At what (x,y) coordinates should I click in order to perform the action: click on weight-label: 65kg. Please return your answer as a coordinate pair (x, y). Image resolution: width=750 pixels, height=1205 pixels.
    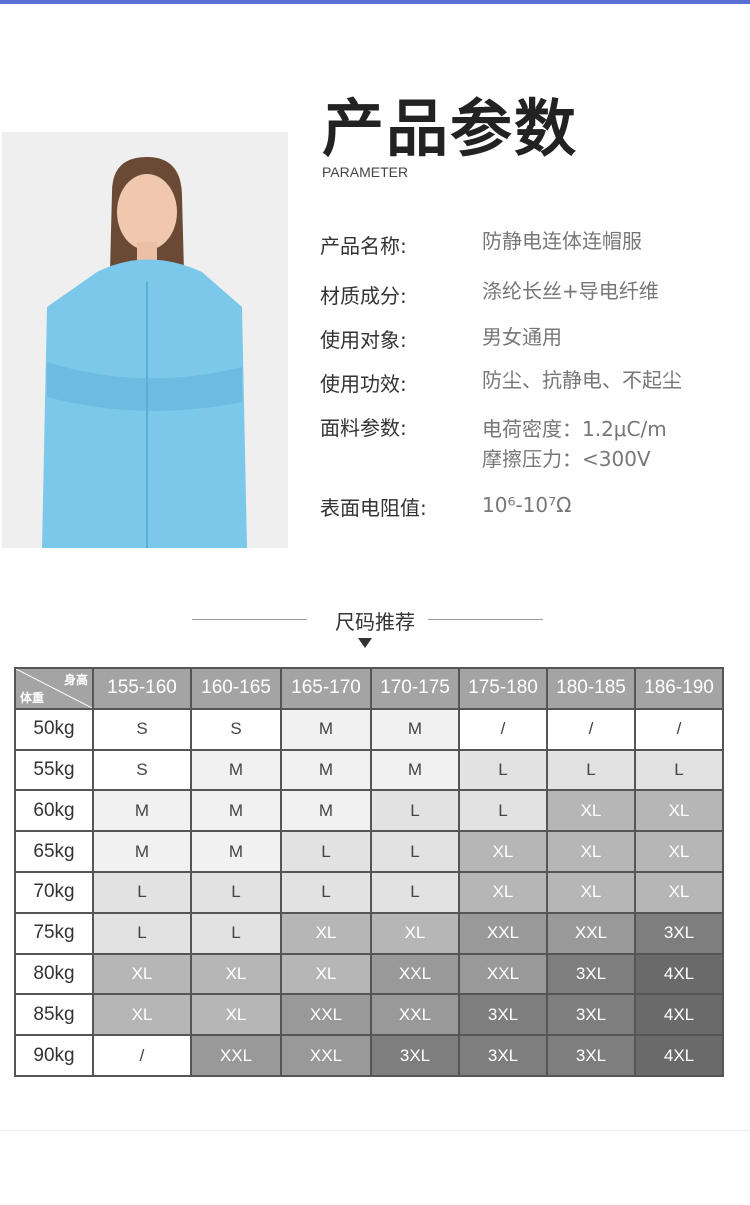
    Looking at the image, I should click on (54, 851).